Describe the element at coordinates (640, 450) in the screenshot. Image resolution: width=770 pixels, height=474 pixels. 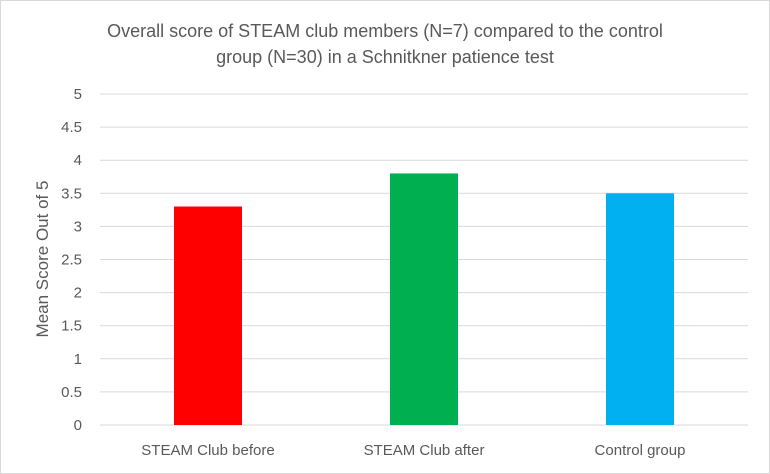
I see `category-label: Control group` at that location.